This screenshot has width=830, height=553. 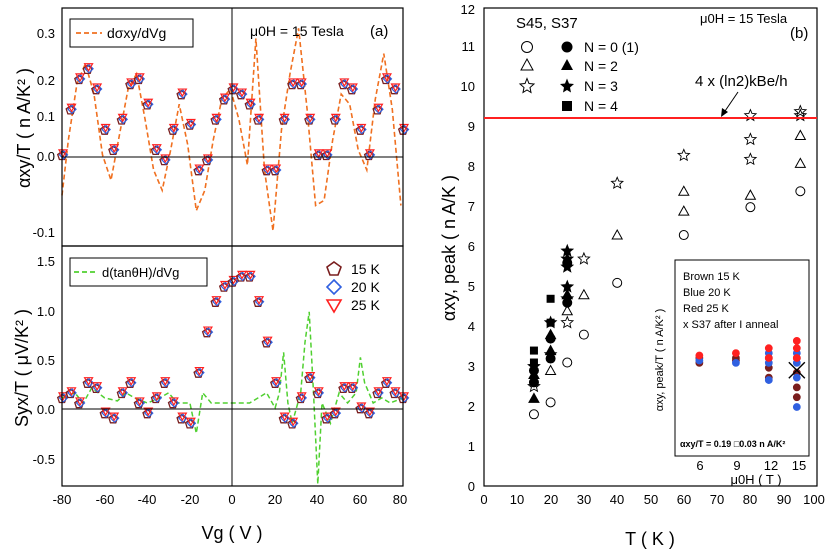 I want to click on legend-n3-open-star, so click(x=527, y=85).